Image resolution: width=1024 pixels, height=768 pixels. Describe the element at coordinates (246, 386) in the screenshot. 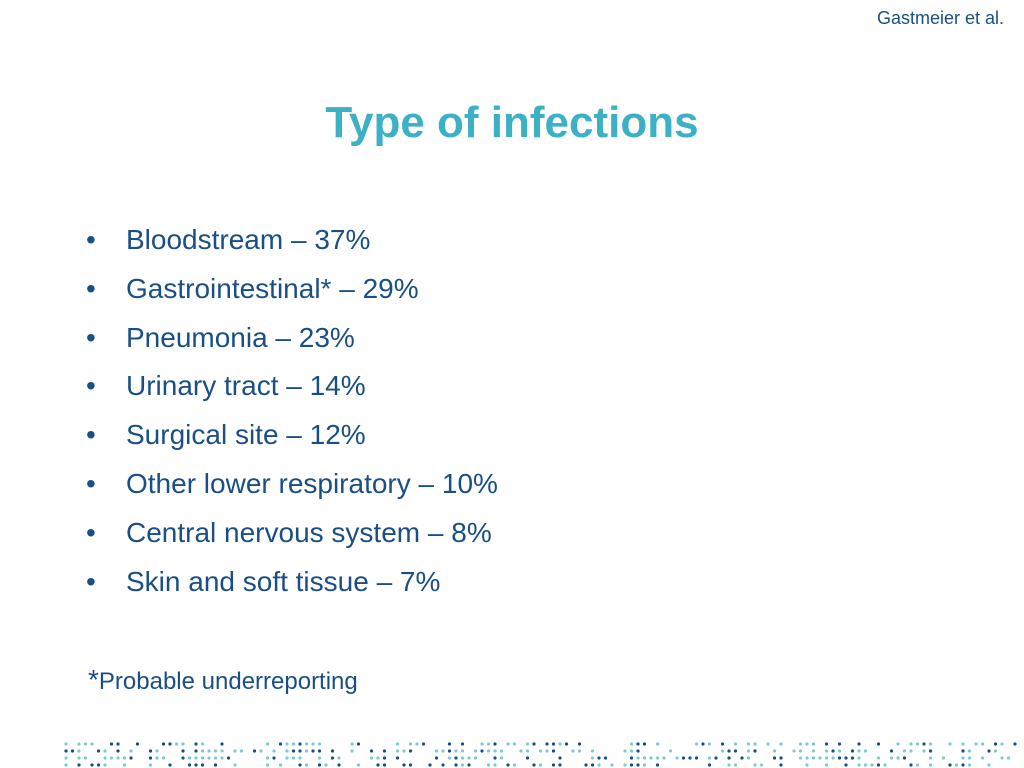

I see `list-item-text: Urinary tract – 14%` at that location.